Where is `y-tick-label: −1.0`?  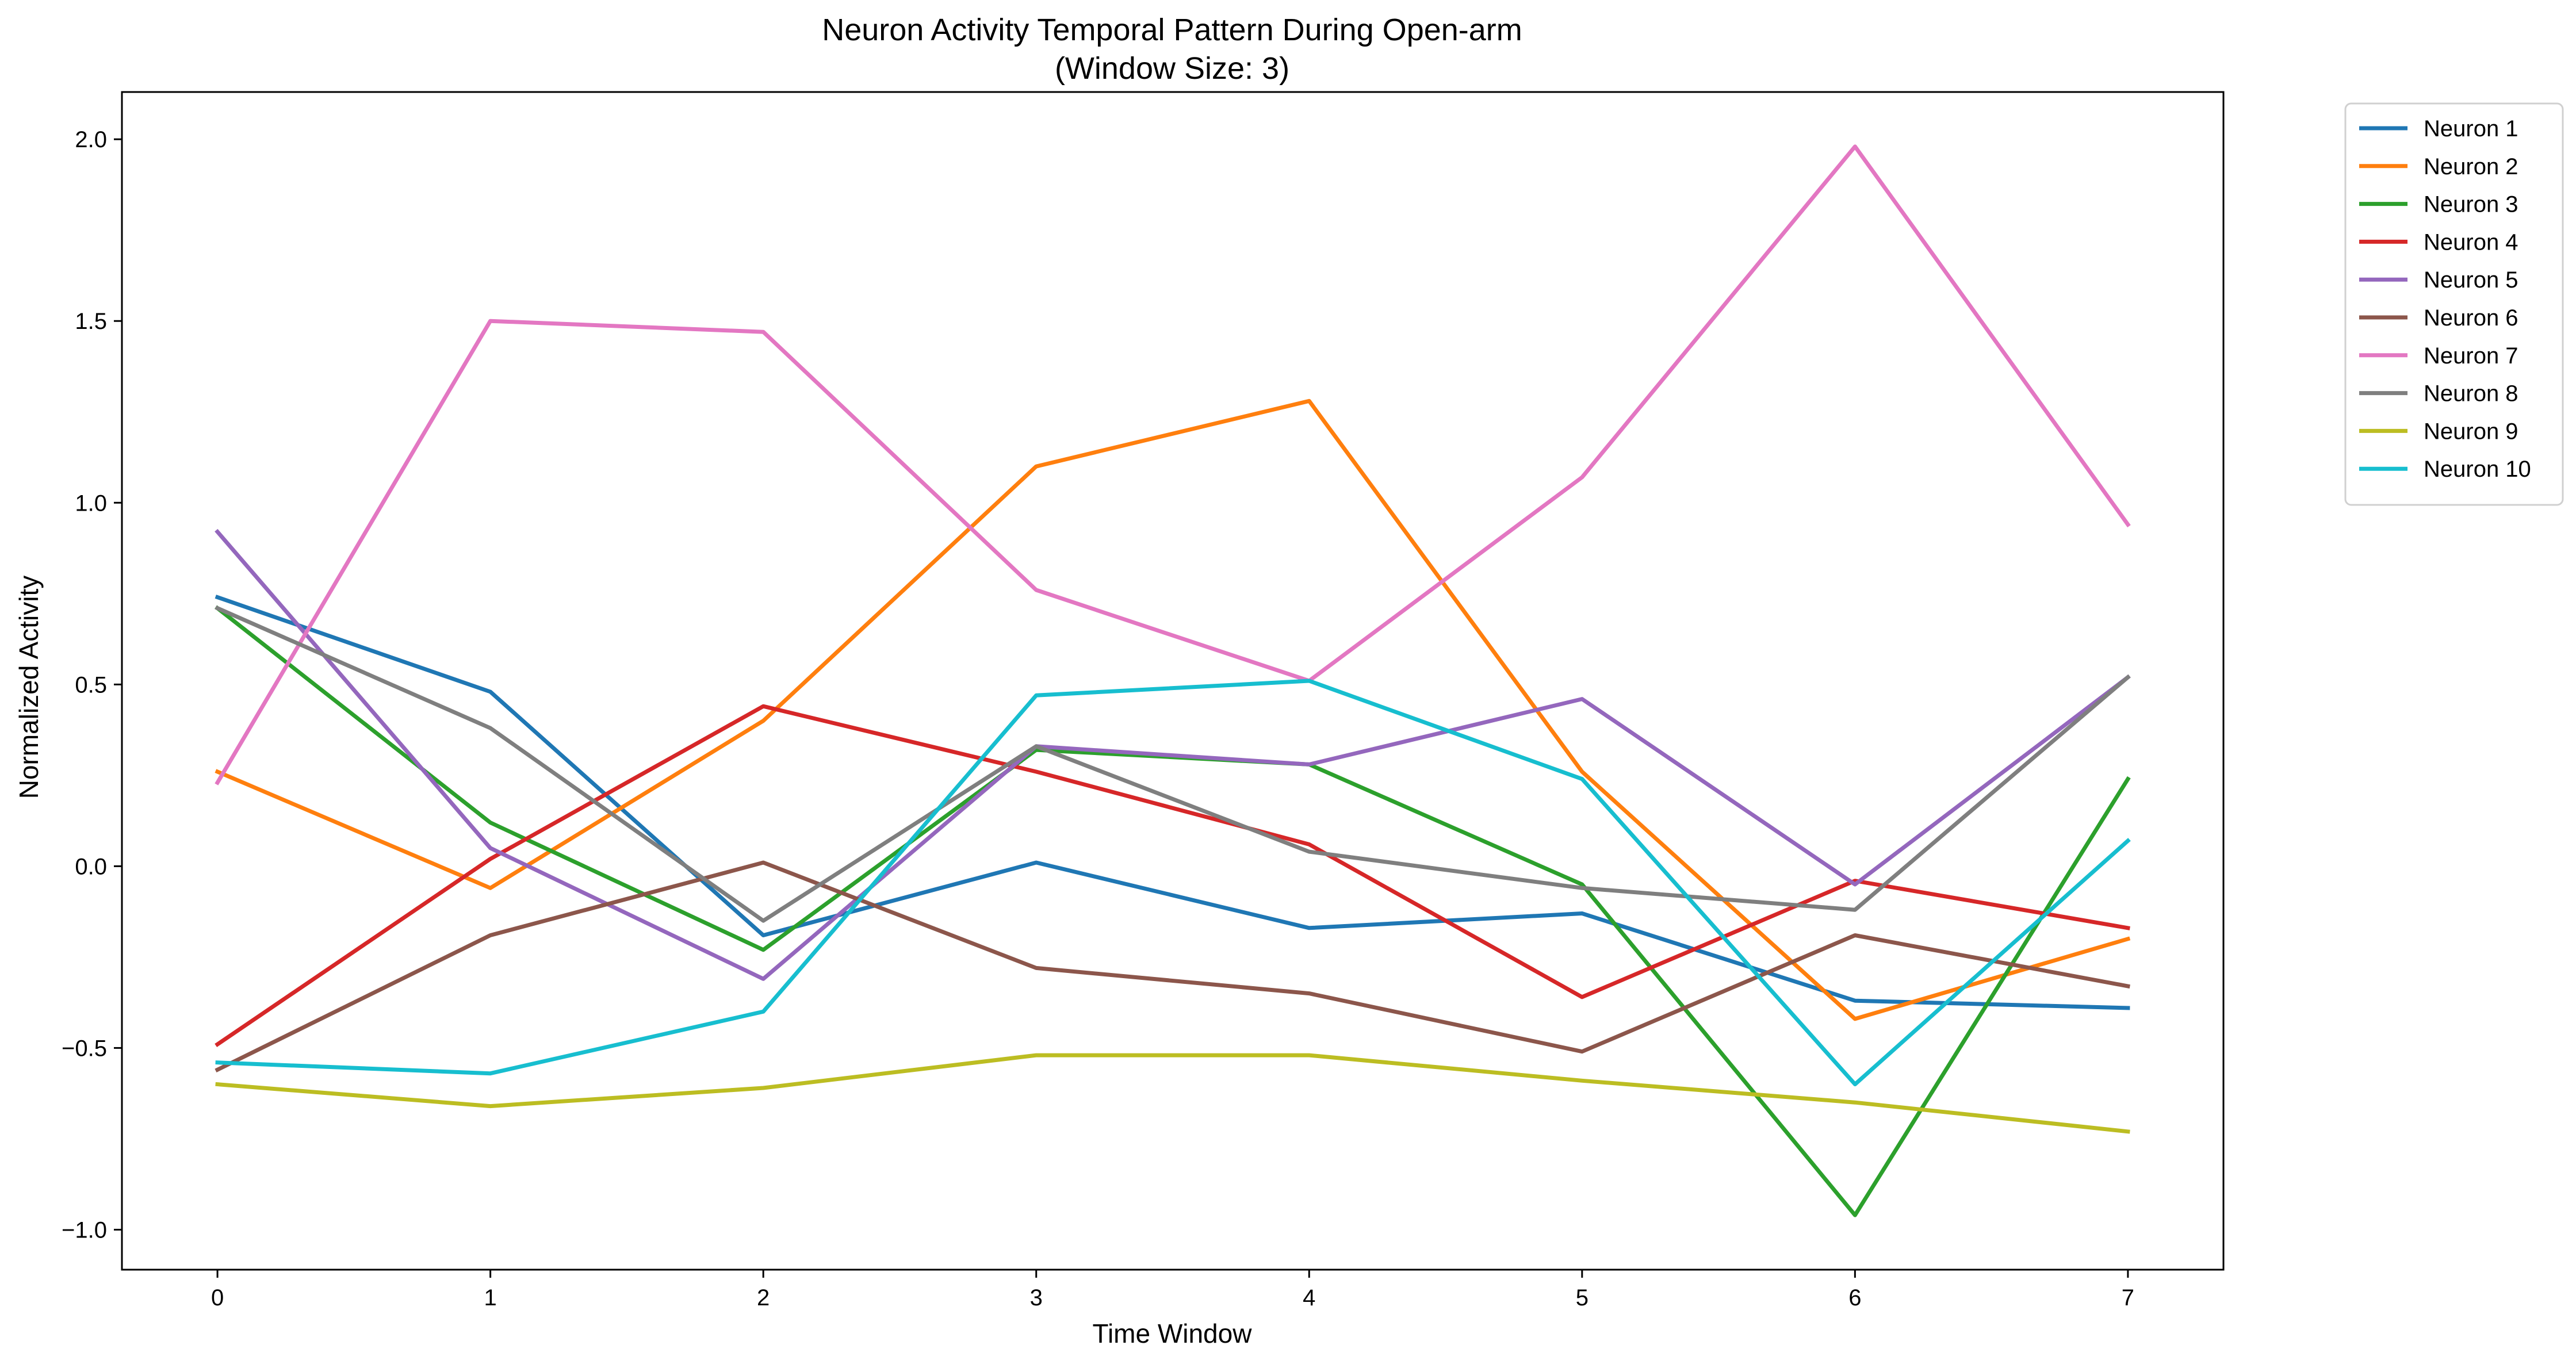 y-tick-label: −1.0 is located at coordinates (84, 1230).